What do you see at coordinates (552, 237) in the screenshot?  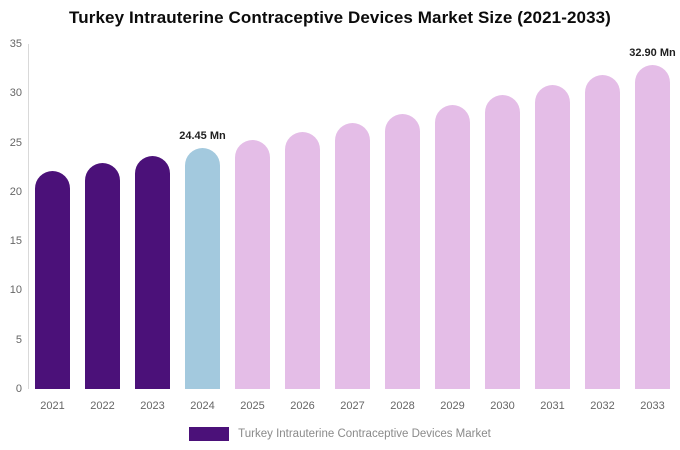 I see `bar-2031` at bounding box center [552, 237].